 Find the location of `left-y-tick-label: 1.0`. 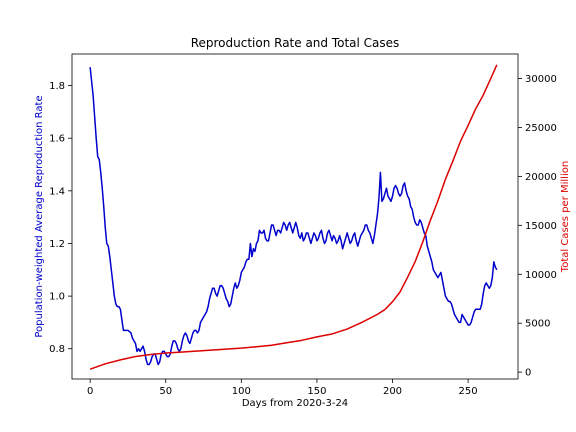

left-y-tick-label: 1.0 is located at coordinates (57, 297).